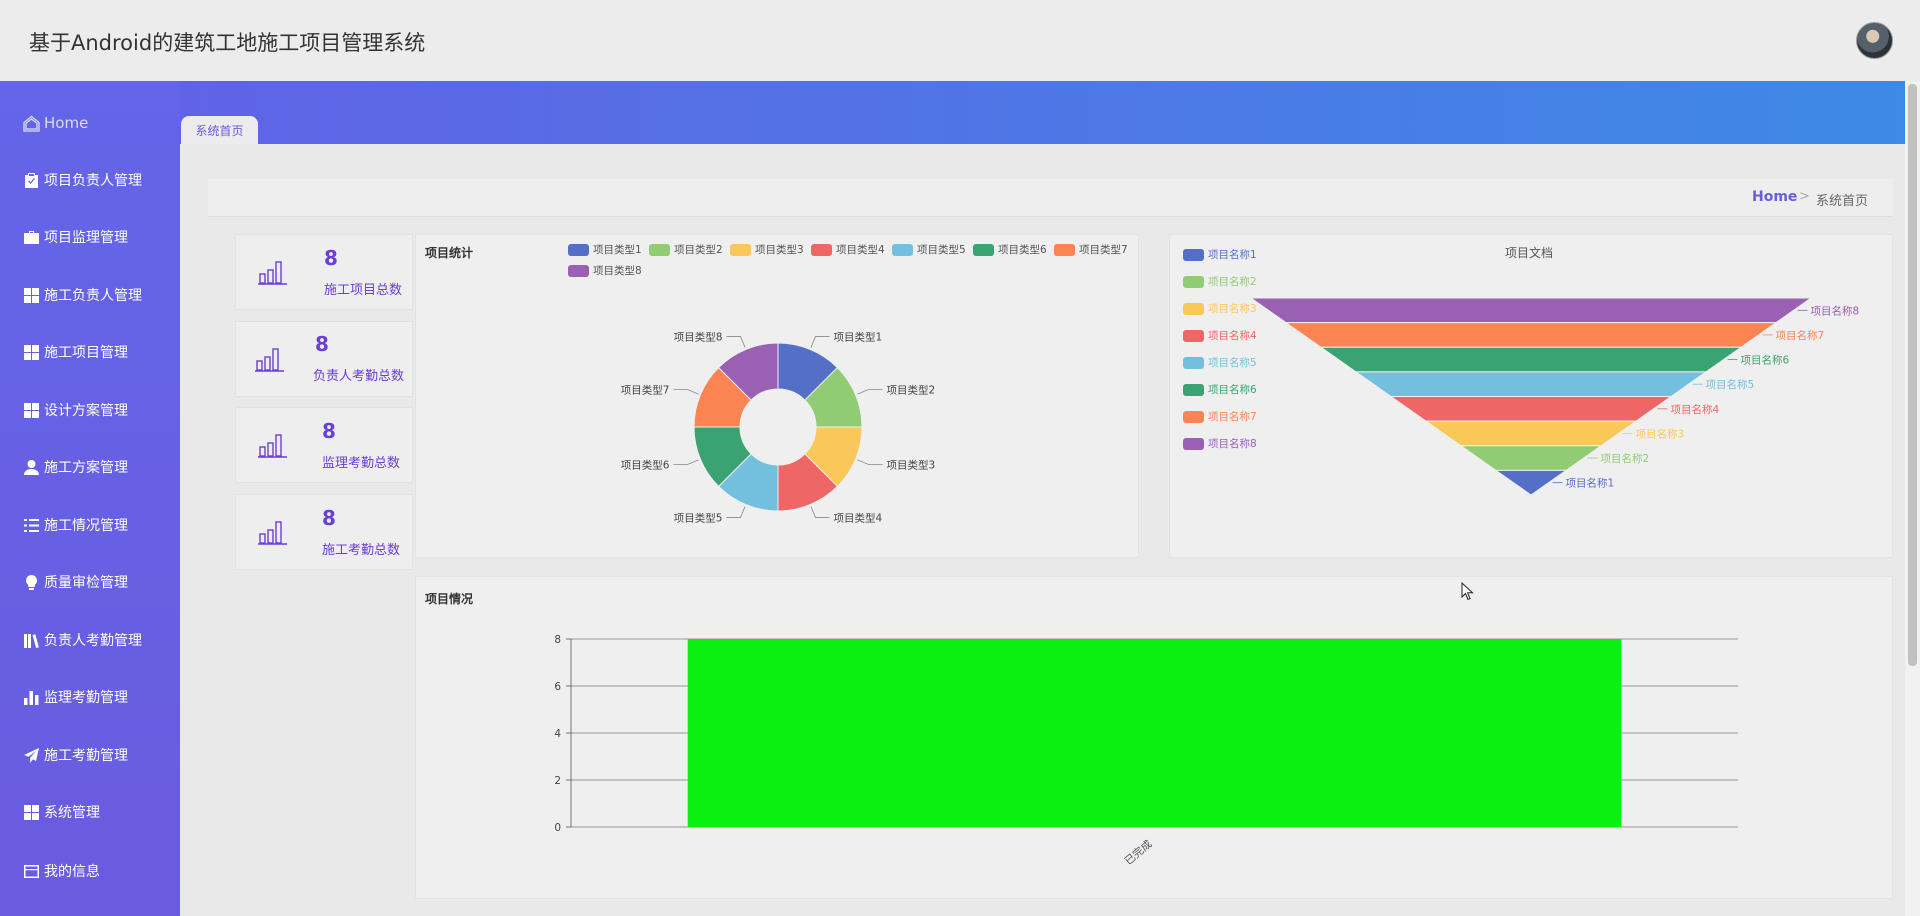 The image size is (1920, 916). What do you see at coordinates (449, 253) in the screenshot?
I see `chart-title: 项目统计` at bounding box center [449, 253].